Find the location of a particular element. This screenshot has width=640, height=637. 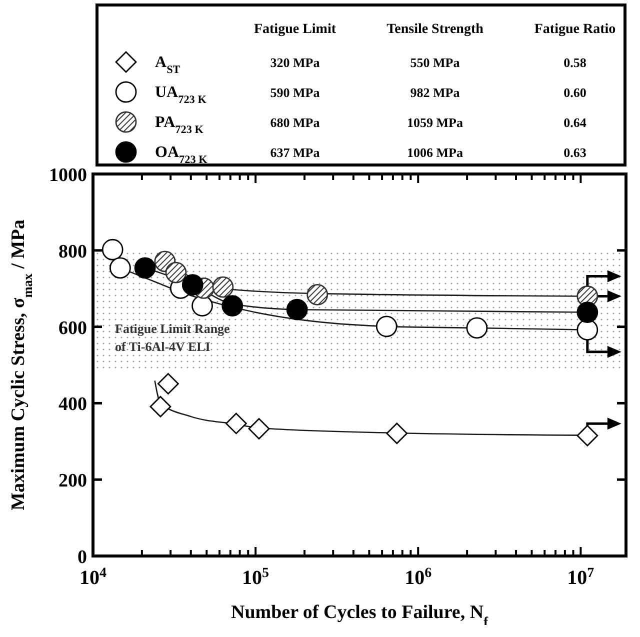

x-tick-label: 10$^{5}$ is located at coordinates (256, 577).